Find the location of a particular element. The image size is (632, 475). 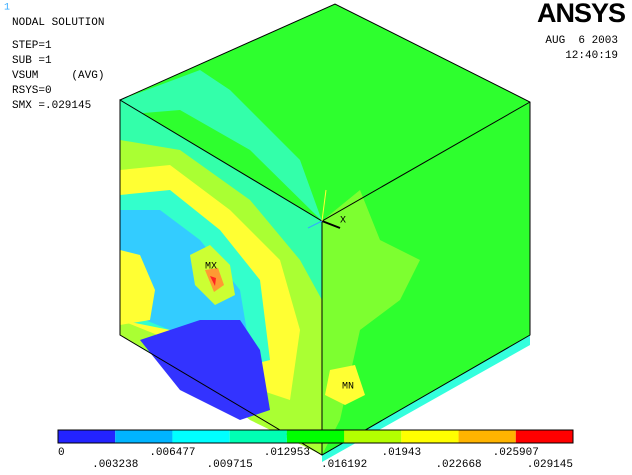

logo: ANSYS is located at coordinates (581, 14).